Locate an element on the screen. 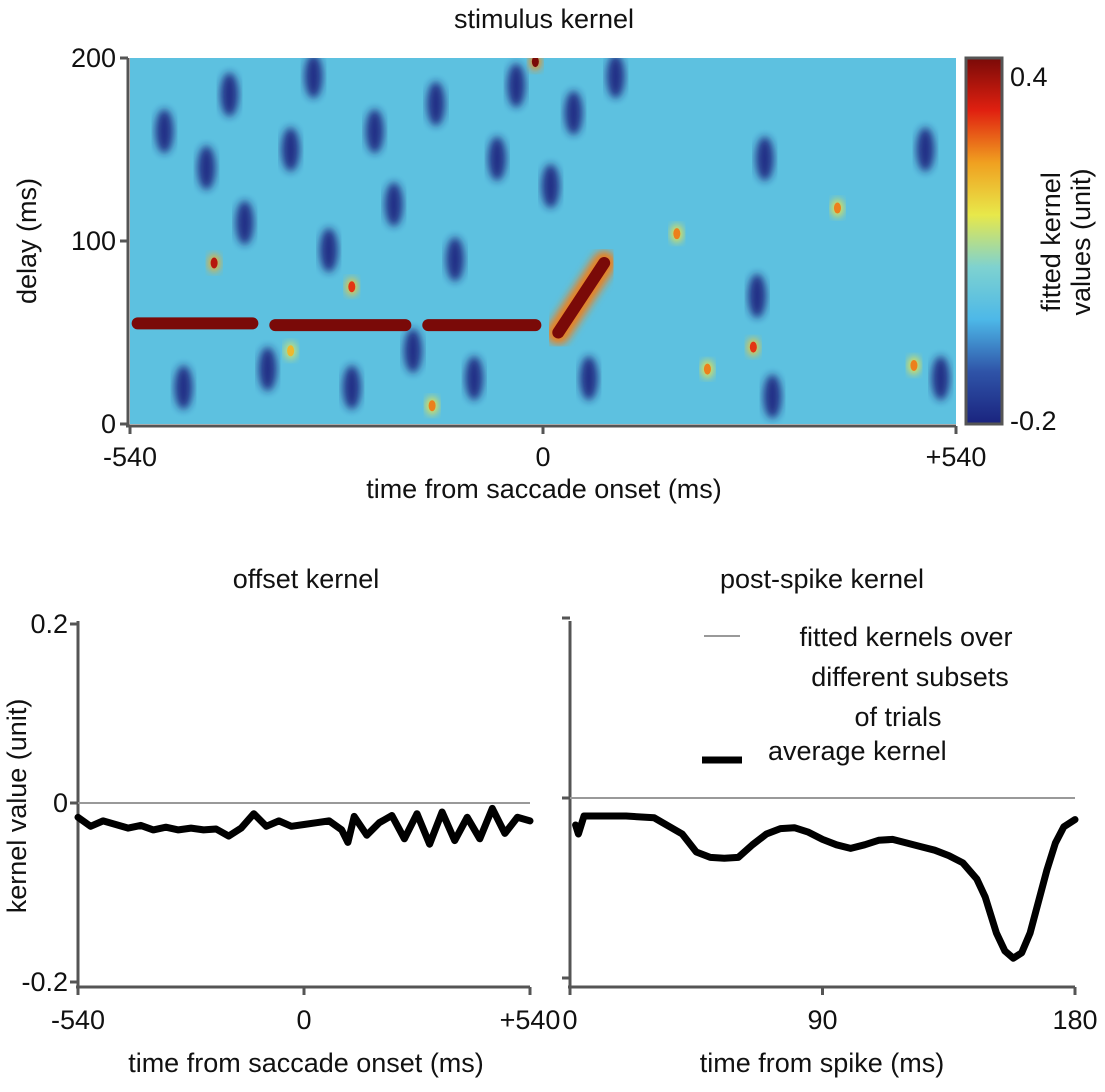  colorbar-tick-min: -0.2 is located at coordinates (1033, 421).